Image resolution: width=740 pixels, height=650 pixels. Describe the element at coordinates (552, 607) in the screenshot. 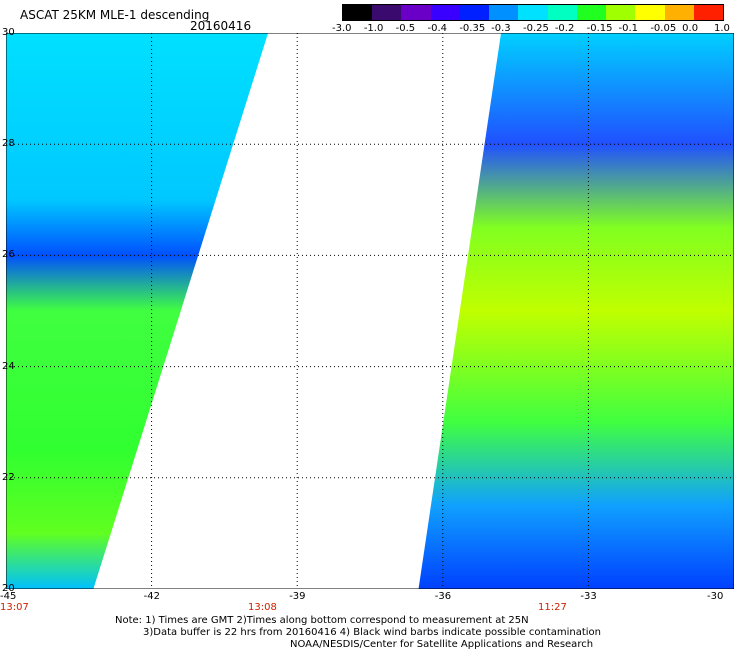

I see `time-label: 11:27` at that location.